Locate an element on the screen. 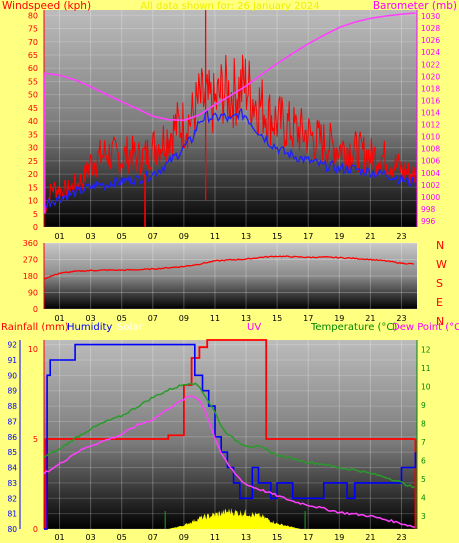 This screenshot has width=459, height=543. direction-series is located at coordinates (229, 267).